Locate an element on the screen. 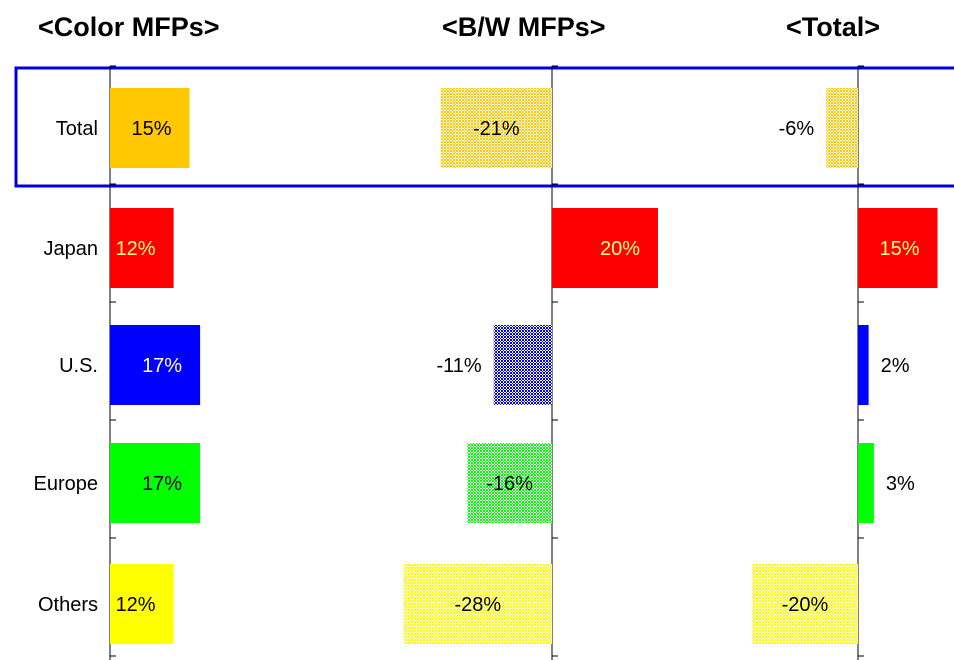 The height and width of the screenshot is (660, 954). data-label: 20% is located at coordinates (620, 249).